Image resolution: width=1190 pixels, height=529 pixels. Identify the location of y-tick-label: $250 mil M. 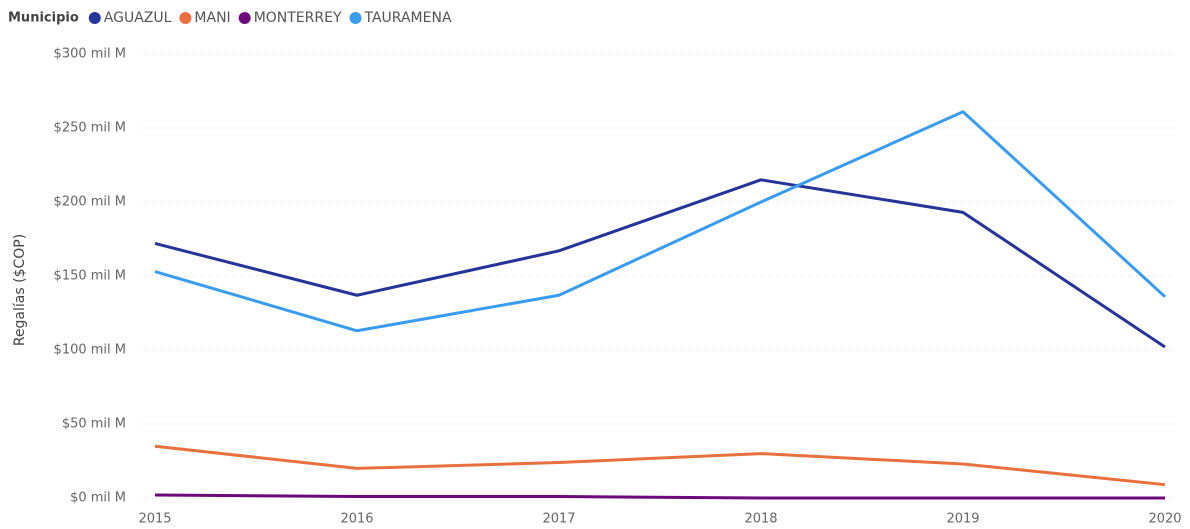
(90, 128).